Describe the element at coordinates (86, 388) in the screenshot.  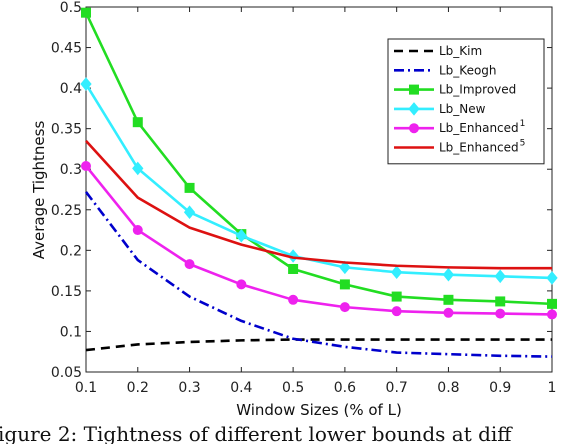
I see `x-tick-label: 0.1` at that location.